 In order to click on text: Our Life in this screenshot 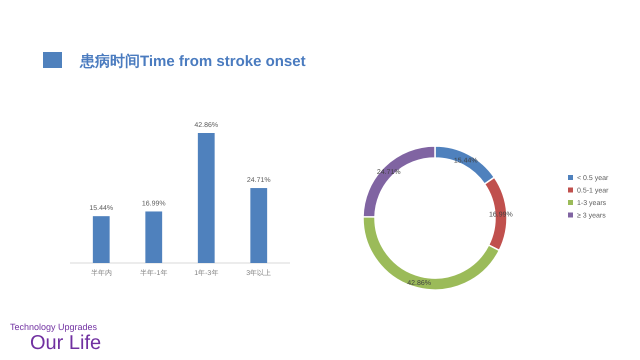, I will do `click(66, 343)`.